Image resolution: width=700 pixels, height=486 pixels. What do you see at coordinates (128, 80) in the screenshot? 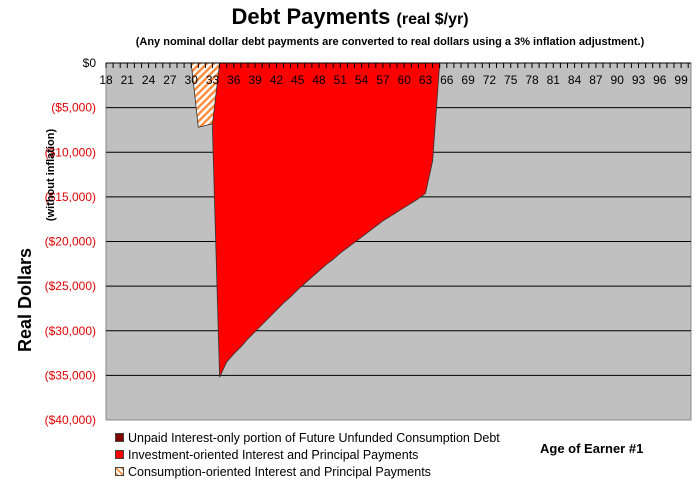
I see `x-tick-label: 21` at bounding box center [128, 80].